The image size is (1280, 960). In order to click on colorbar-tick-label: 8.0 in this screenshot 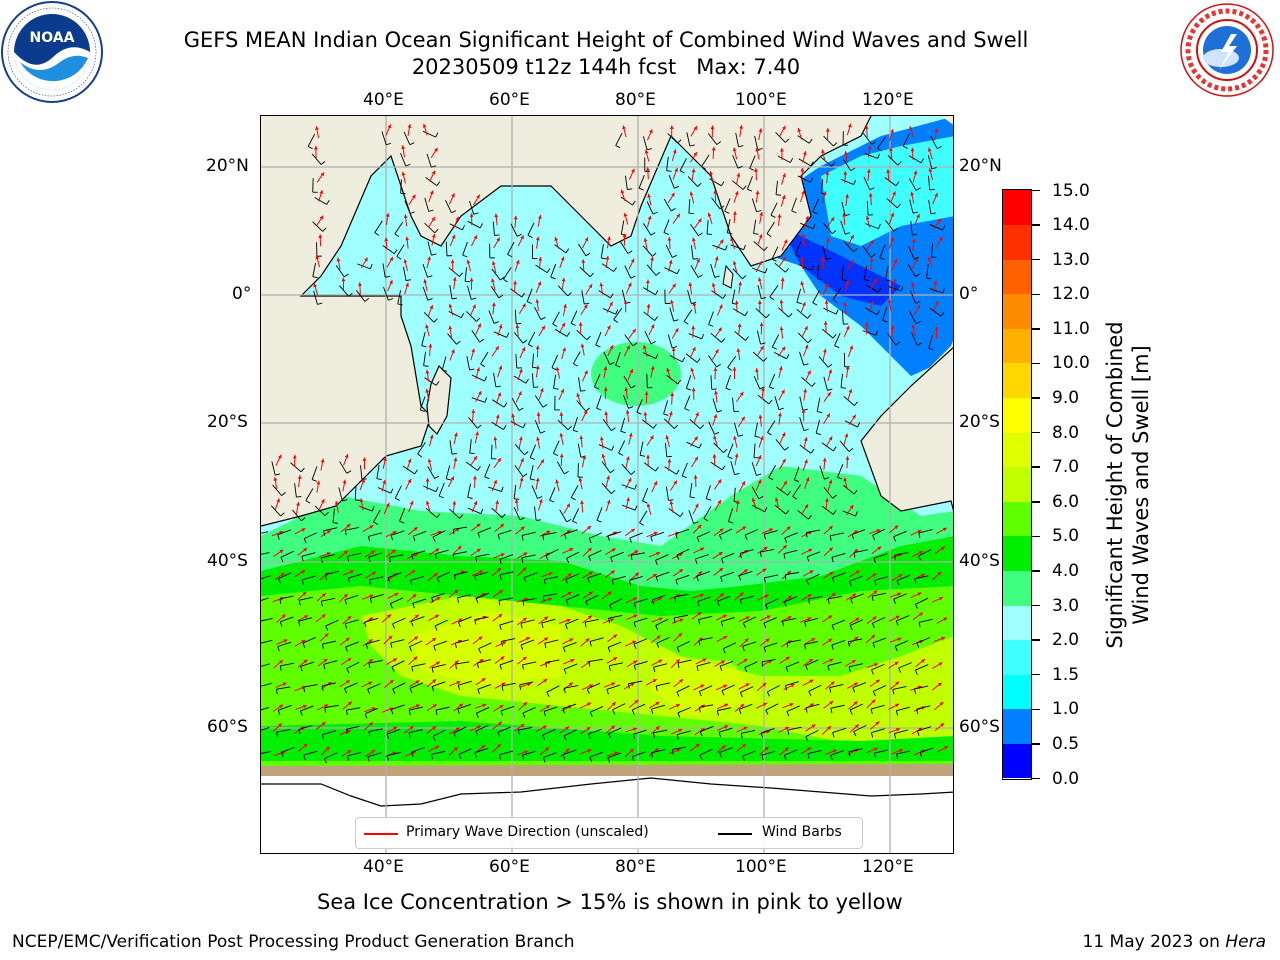, I will do `click(1066, 432)`.